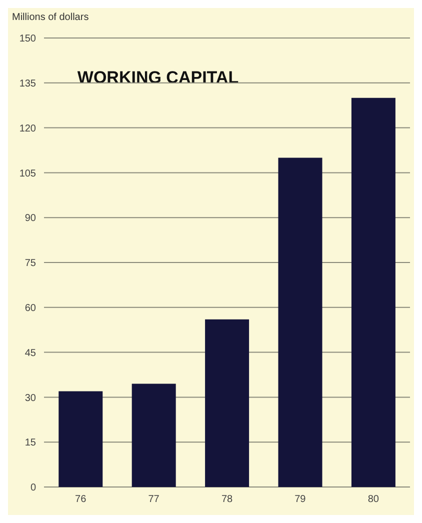 This screenshot has height=523, width=422. Describe the element at coordinates (30, 218) in the screenshot. I see `y-tick-label: 90` at that location.